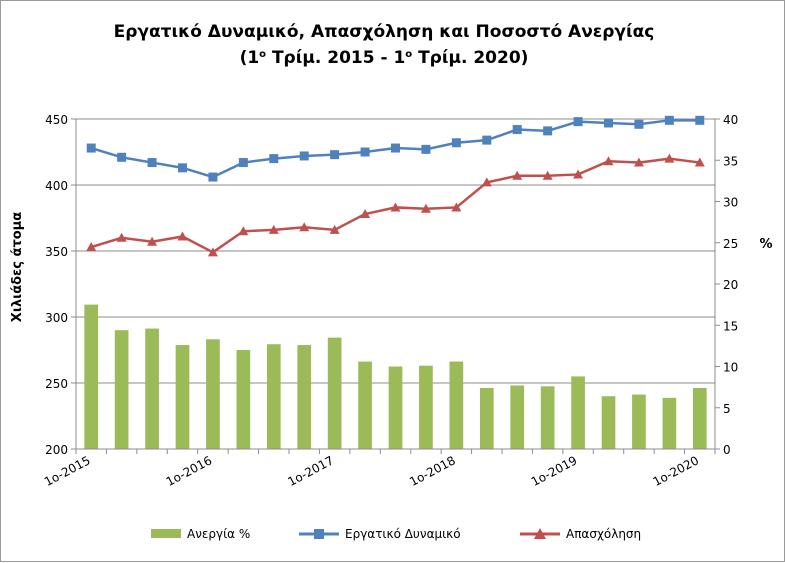  What do you see at coordinates (730, 203) in the screenshot?
I see `y-right-tick-label: 30` at bounding box center [730, 203].